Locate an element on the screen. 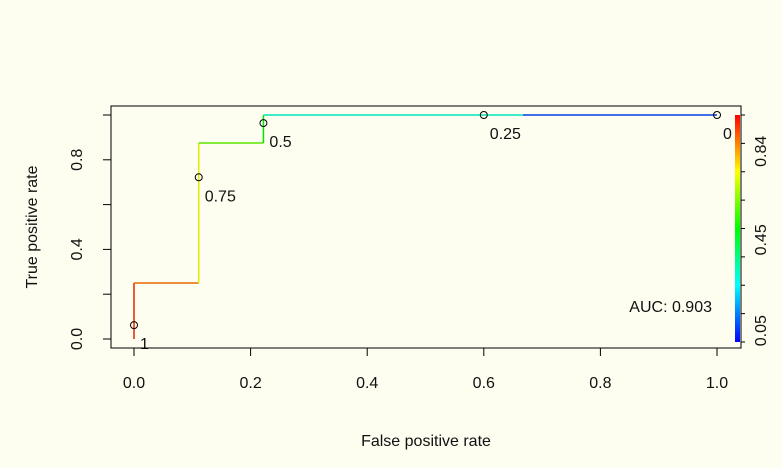 This screenshot has height=468, width=782. colorbar-tick-label: 0.84 is located at coordinates (761, 151).